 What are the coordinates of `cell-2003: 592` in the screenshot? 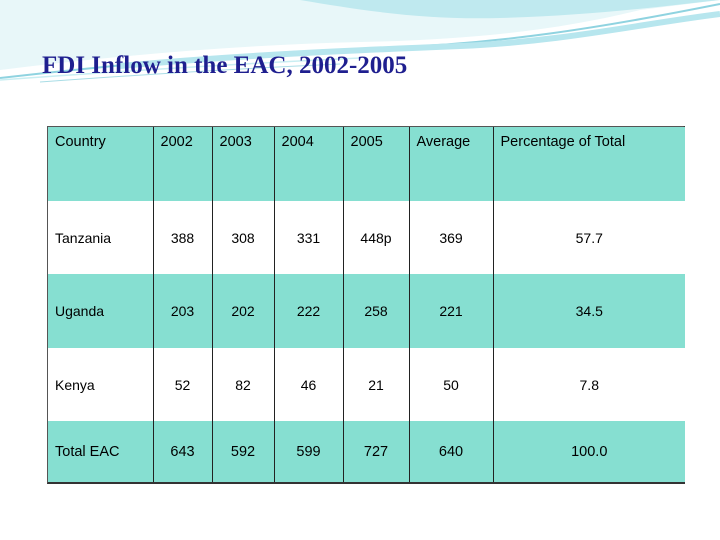 It's located at (243, 451).